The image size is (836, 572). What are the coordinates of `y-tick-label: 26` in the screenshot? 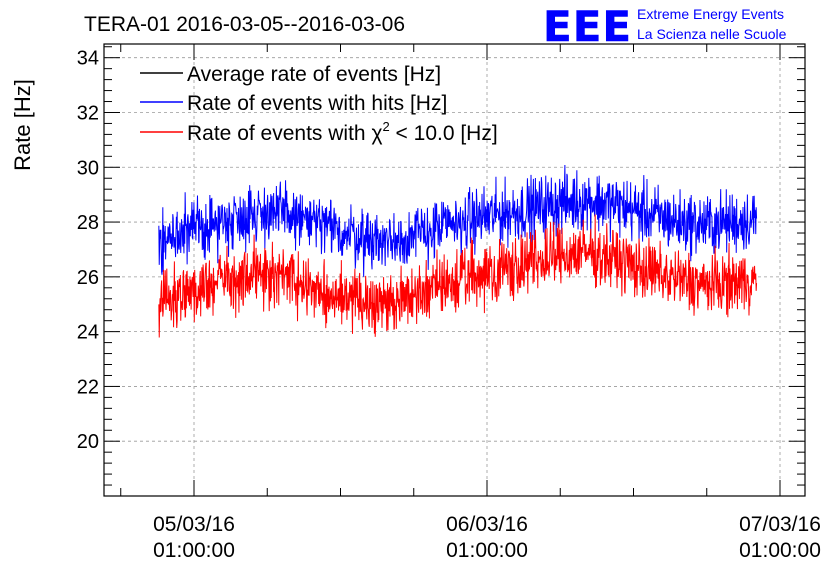 It's located at (88, 278).